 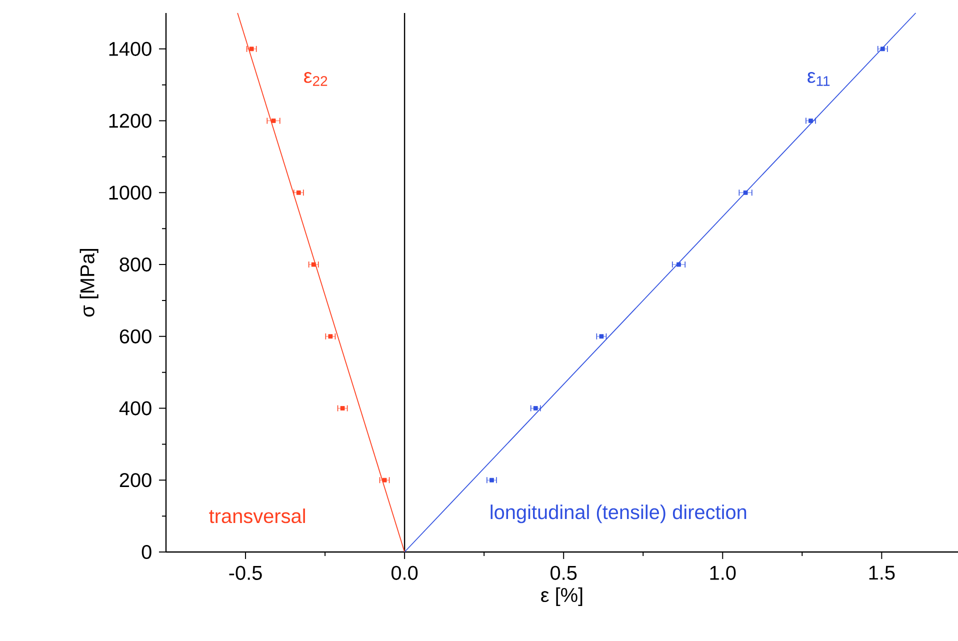 What do you see at coordinates (882, 573) in the screenshot?
I see `x-tick-label: 1.5` at bounding box center [882, 573].